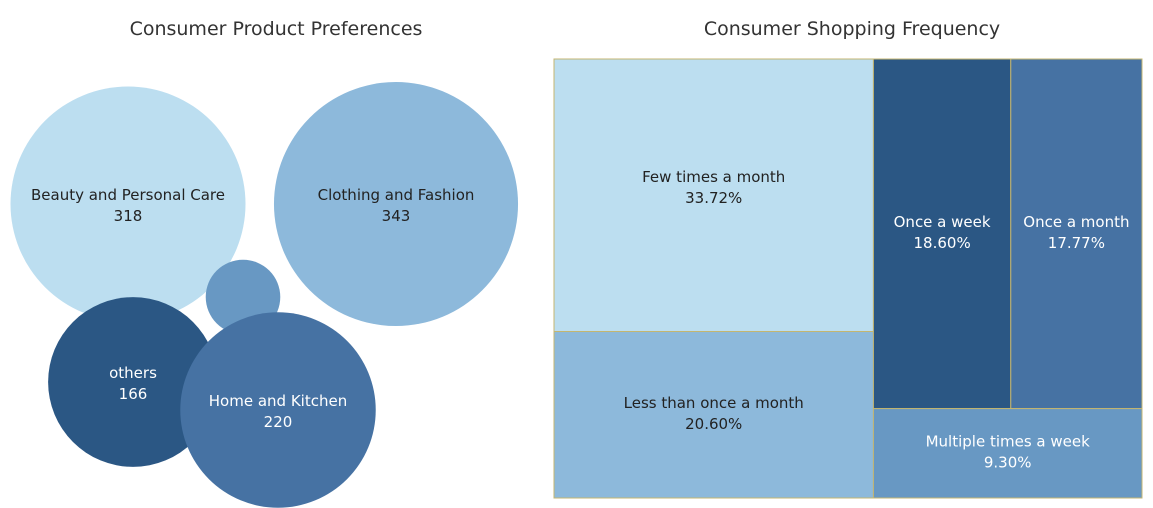 The width and height of the screenshot is (1153, 508). I want to click on tile-once-a-month: Once a month 17.77%, so click(1076, 234).